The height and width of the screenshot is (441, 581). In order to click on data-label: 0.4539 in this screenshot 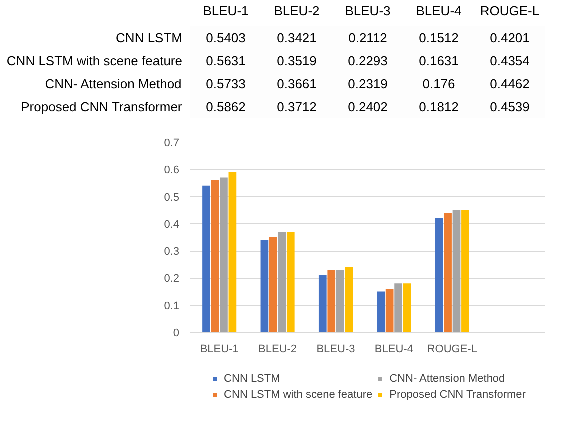, I will do `click(510, 107)`.